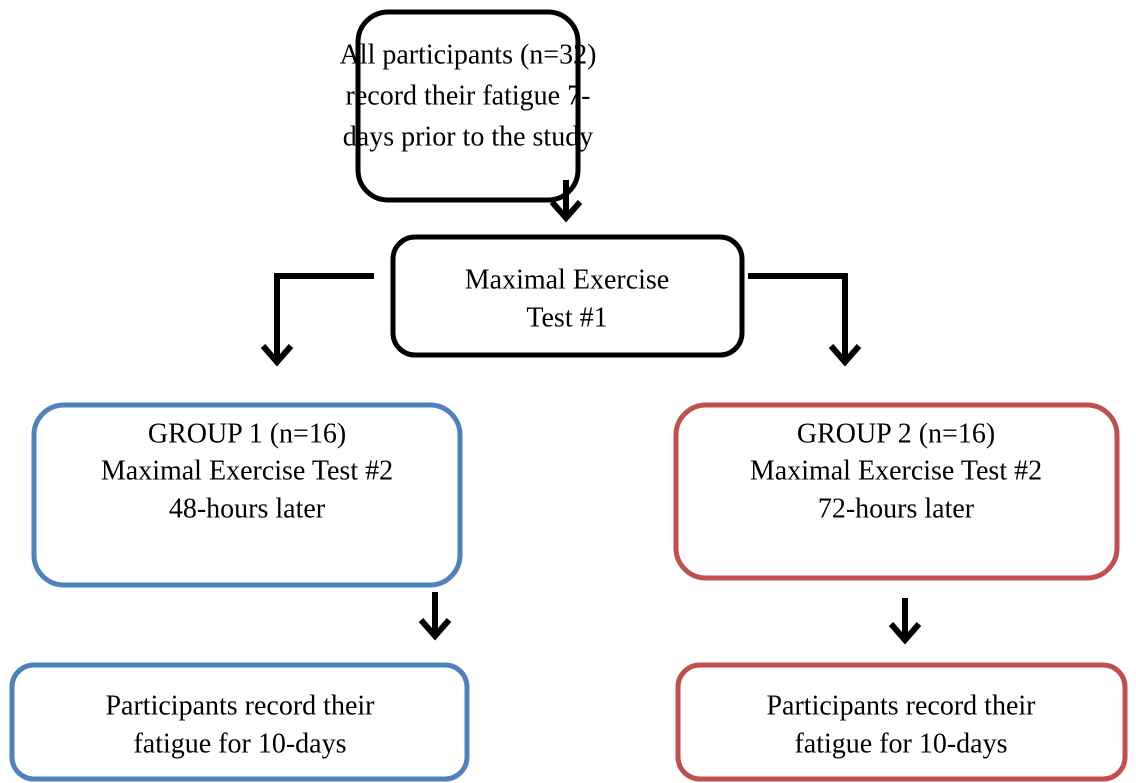 This screenshot has height=783, width=1136. Describe the element at coordinates (247, 508) in the screenshot. I see `node-text: 48-hours later` at that location.